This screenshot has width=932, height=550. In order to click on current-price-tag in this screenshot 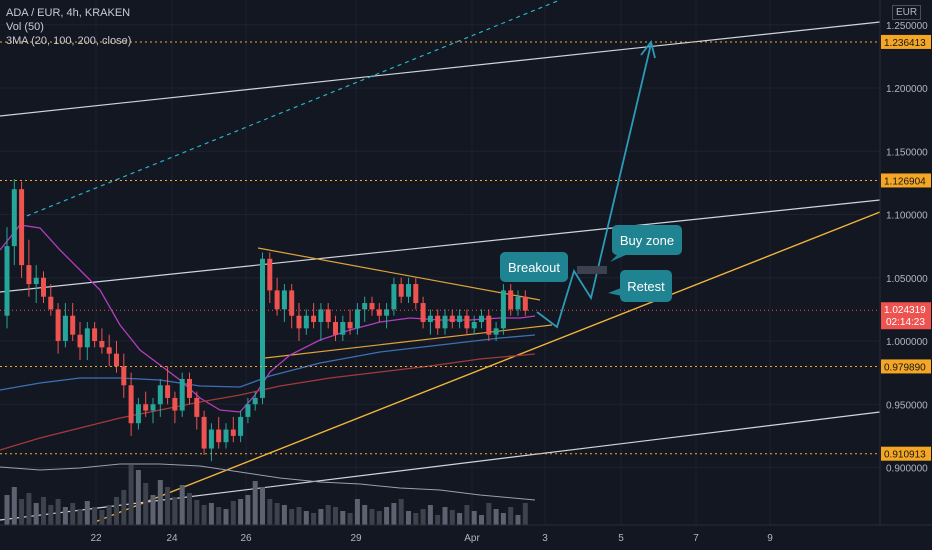, I will do `click(906, 316)`.